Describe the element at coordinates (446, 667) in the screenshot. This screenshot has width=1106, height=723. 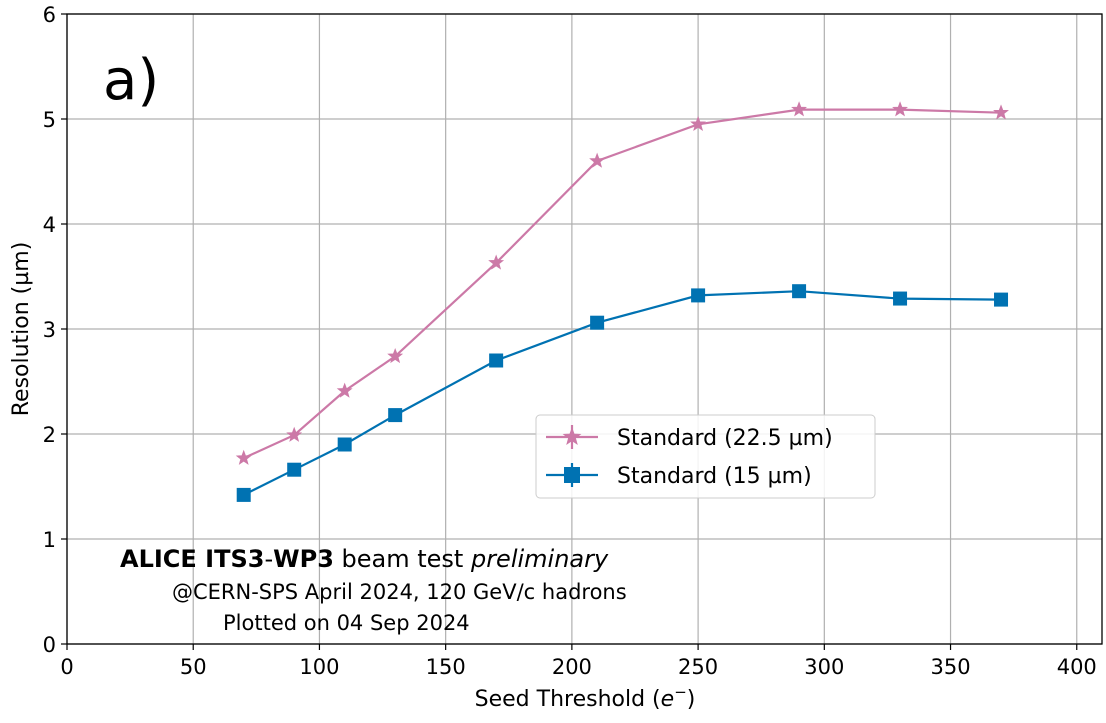
I see `x-tick-label: 150` at that location.